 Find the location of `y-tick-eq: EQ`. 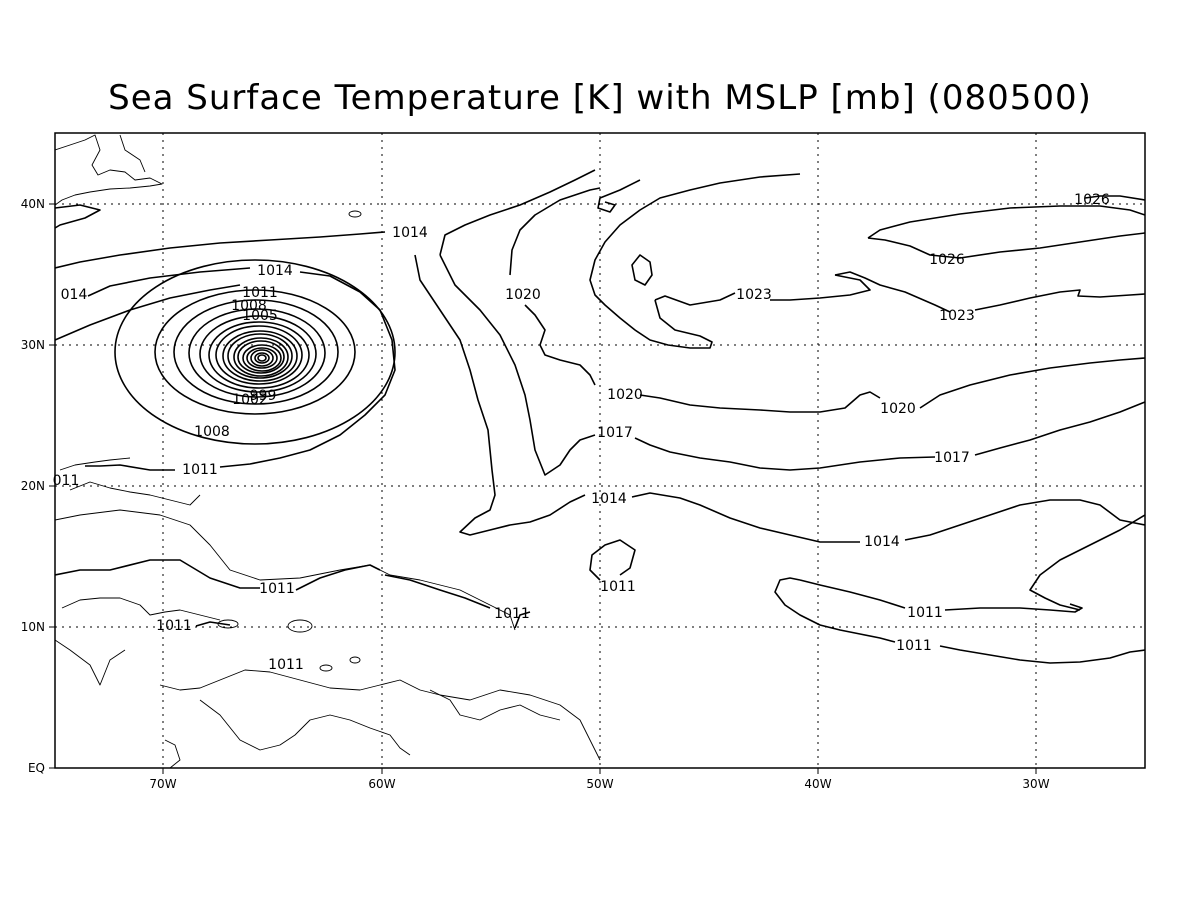

y-tick-eq: EQ is located at coordinates (36, 768).